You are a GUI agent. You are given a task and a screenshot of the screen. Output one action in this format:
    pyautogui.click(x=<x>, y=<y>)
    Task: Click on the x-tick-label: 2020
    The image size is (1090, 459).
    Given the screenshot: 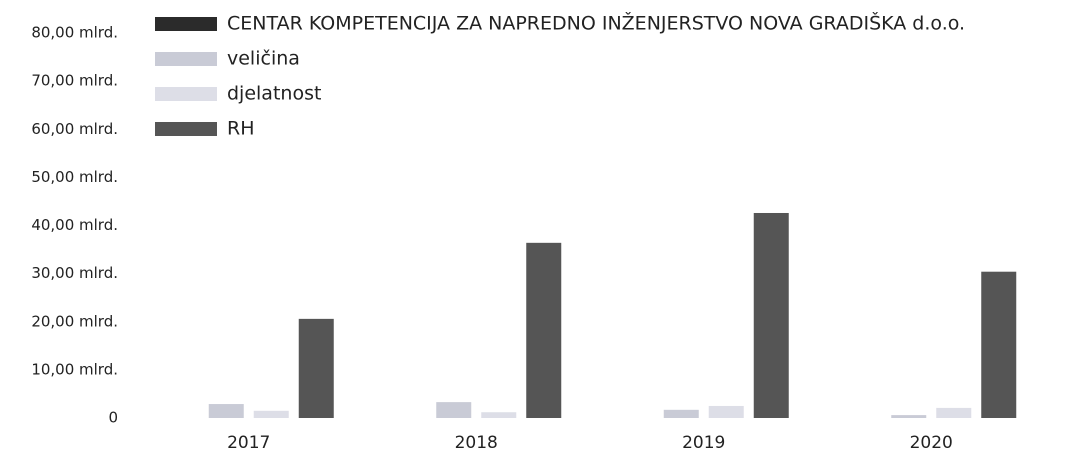 What is the action you would take?
    pyautogui.click(x=931, y=443)
    